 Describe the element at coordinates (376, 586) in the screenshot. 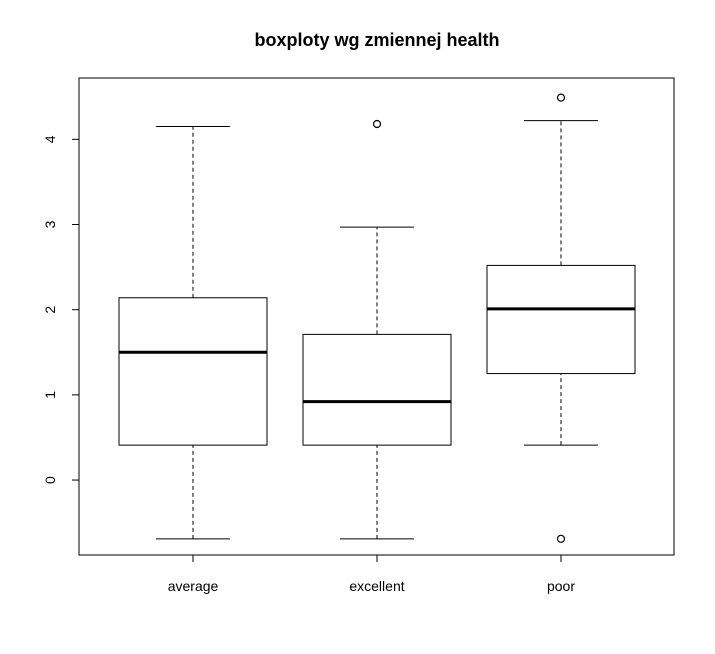

I see `x-tick-label: excellent` at that location.